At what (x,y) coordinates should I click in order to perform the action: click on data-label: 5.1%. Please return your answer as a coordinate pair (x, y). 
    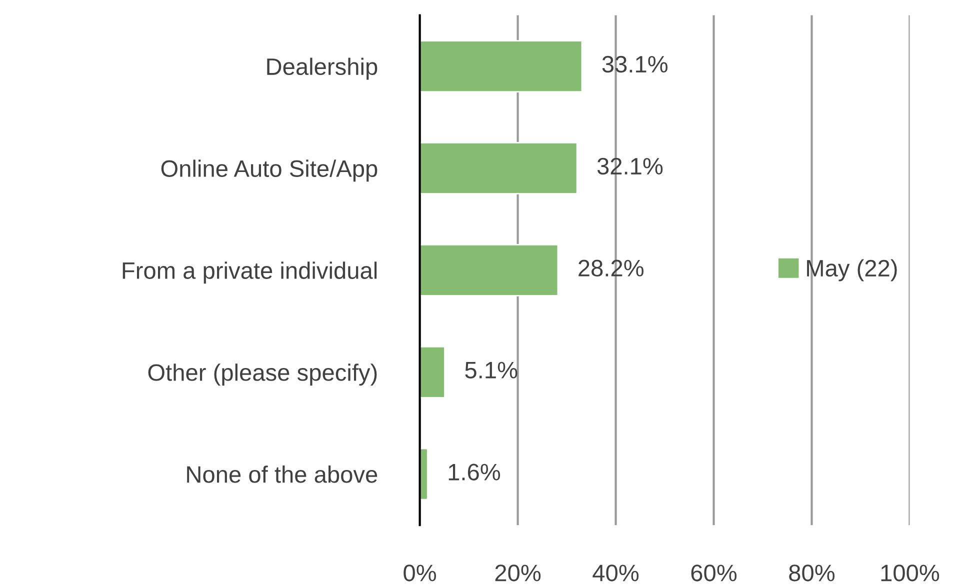
    Looking at the image, I should click on (491, 370).